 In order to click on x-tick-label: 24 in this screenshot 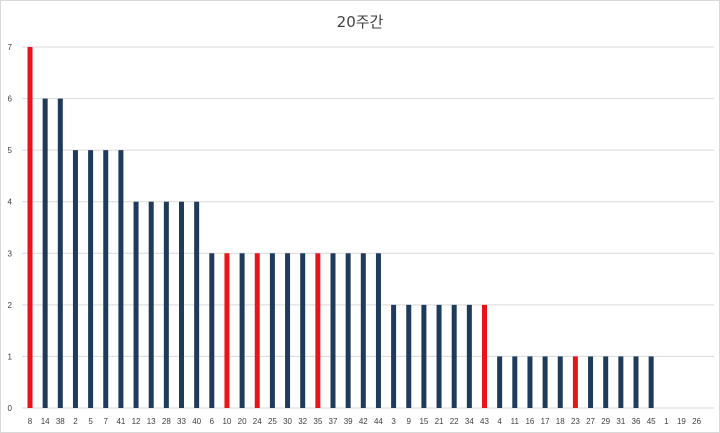, I will do `click(257, 421)`.